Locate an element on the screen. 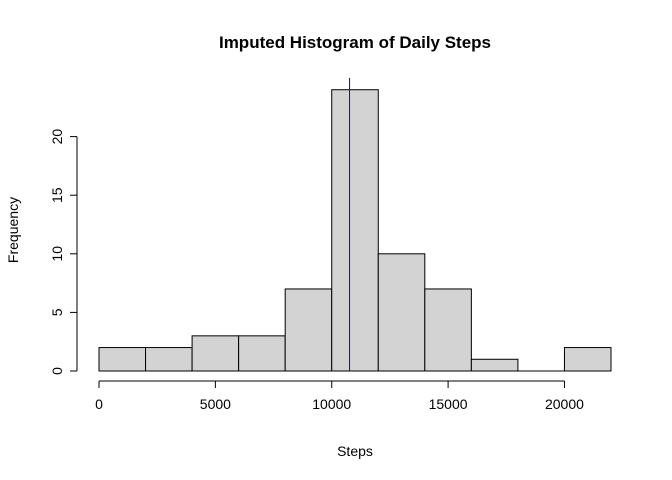  x-tick-label-2: 10000 is located at coordinates (331, 404).